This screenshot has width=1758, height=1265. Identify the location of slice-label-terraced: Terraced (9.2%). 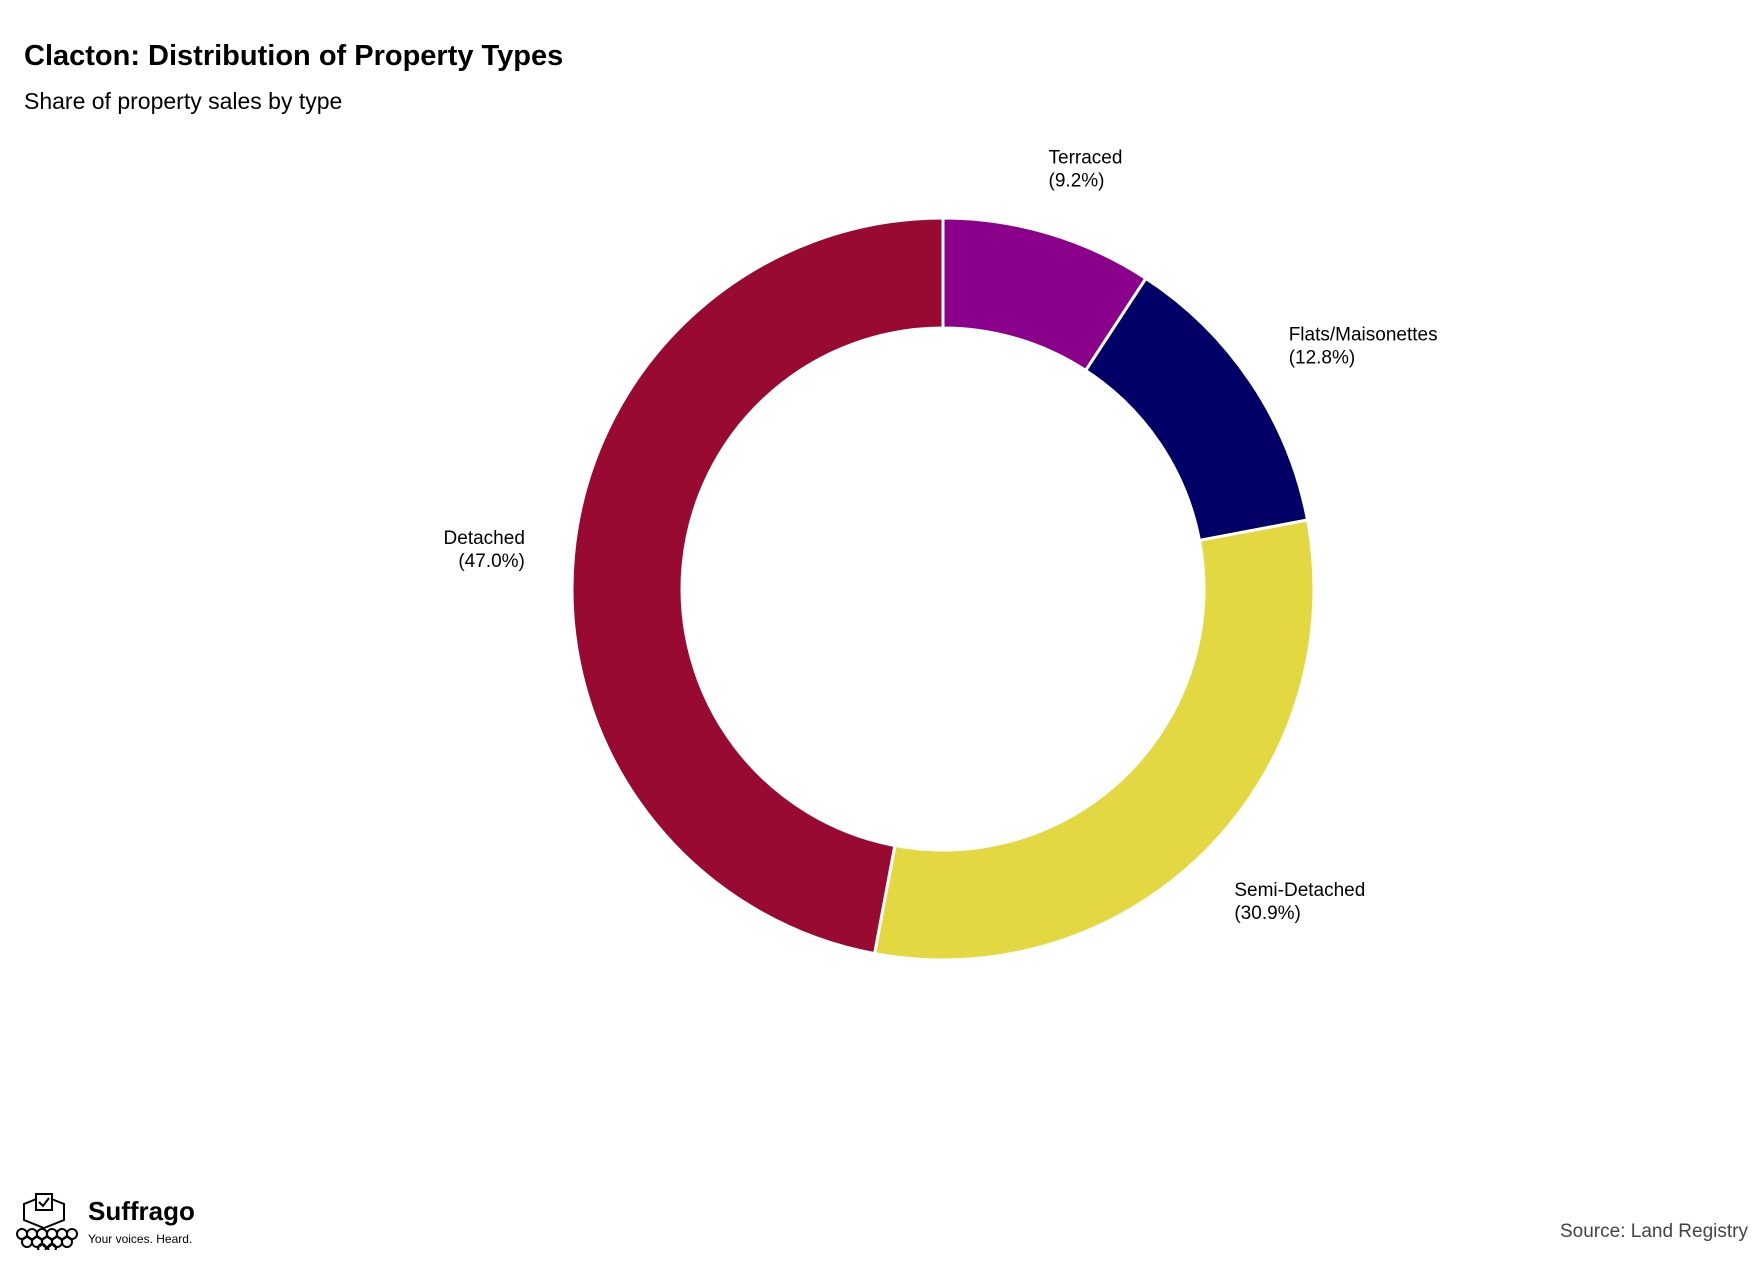
(1086, 169).